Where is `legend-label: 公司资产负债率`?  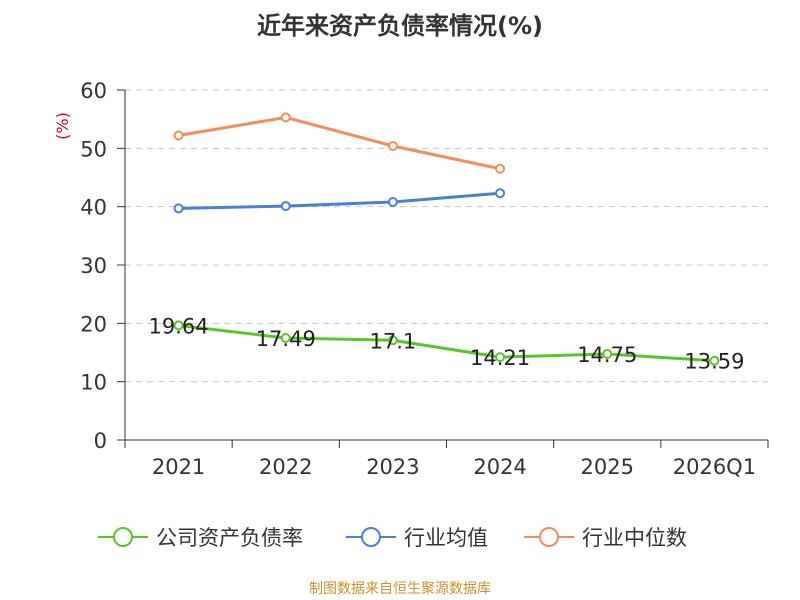 legend-label: 公司资产负债率 is located at coordinates (229, 538).